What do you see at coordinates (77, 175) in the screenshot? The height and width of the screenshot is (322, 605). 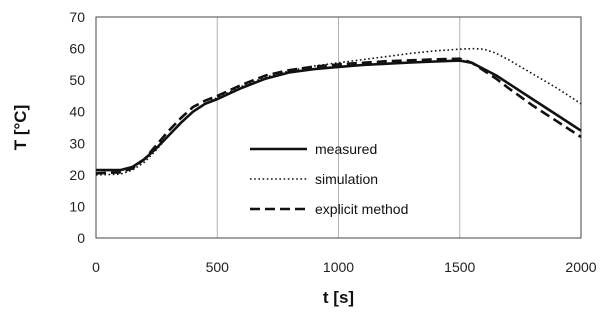 I see `y-tick-label: 20` at bounding box center [77, 175].